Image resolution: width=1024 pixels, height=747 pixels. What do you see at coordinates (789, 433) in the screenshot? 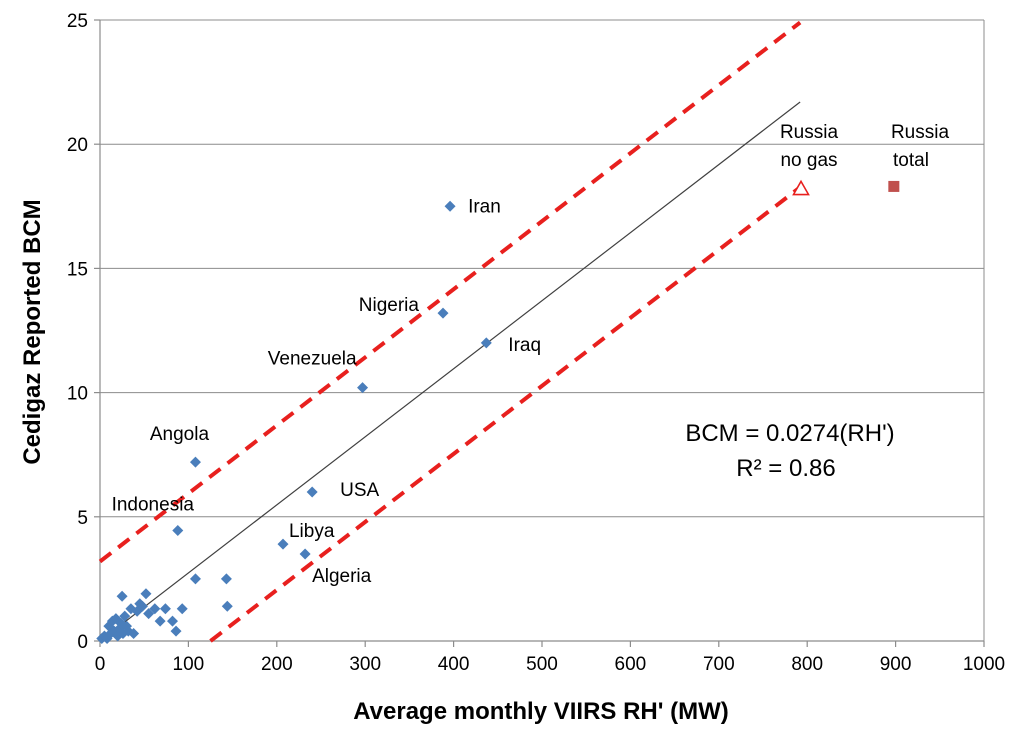
I see `regression-equation: BCM = 0.0274(RH')` at bounding box center [789, 433].